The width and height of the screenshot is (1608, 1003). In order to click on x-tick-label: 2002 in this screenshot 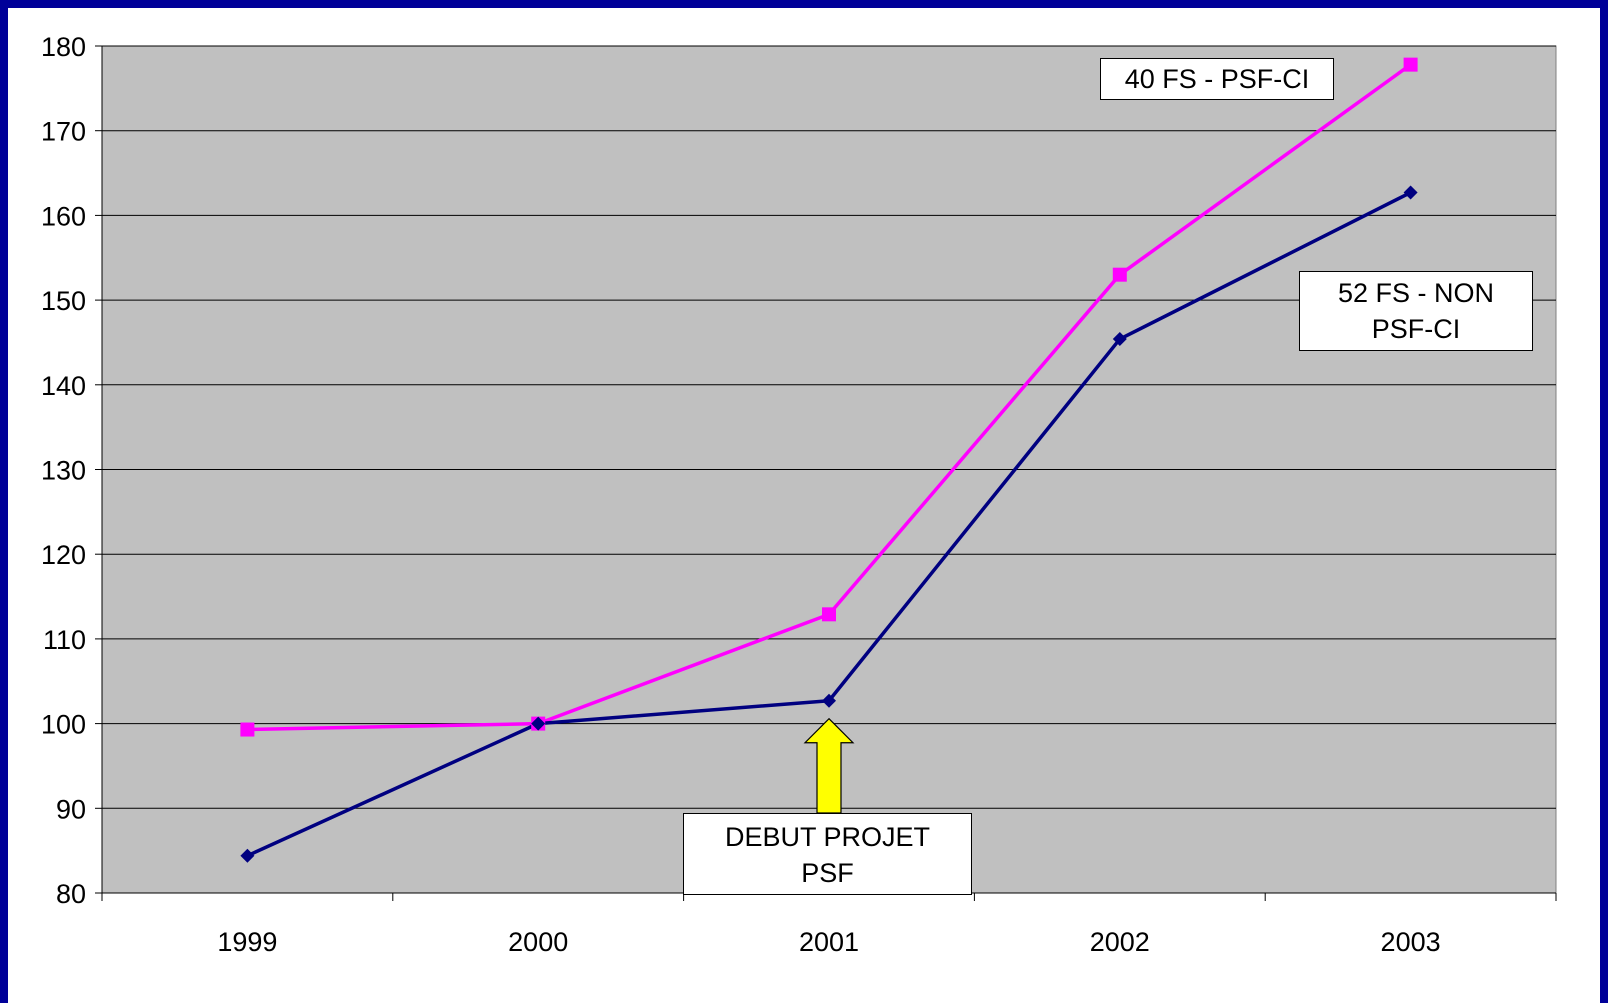, I will do `click(1120, 942)`.